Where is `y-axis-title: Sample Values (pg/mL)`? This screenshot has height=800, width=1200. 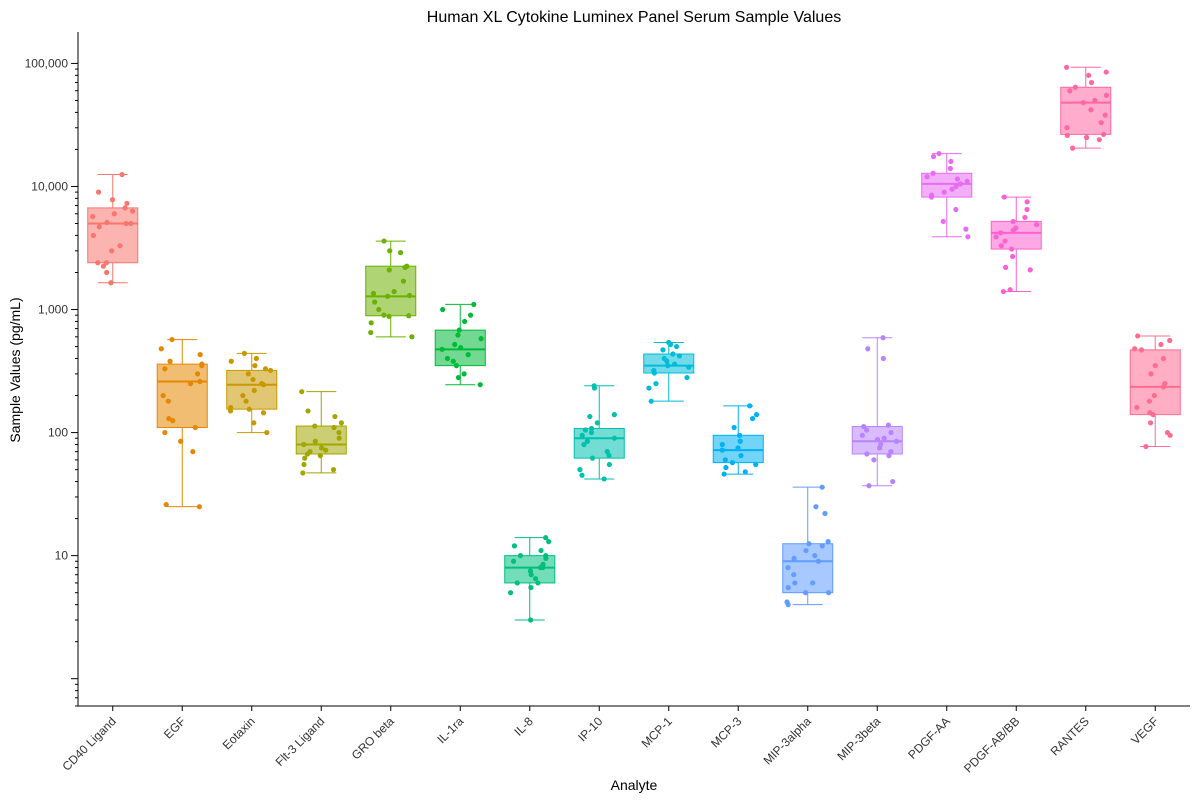 y-axis-title: Sample Values (pg/mL) is located at coordinates (15, 369).